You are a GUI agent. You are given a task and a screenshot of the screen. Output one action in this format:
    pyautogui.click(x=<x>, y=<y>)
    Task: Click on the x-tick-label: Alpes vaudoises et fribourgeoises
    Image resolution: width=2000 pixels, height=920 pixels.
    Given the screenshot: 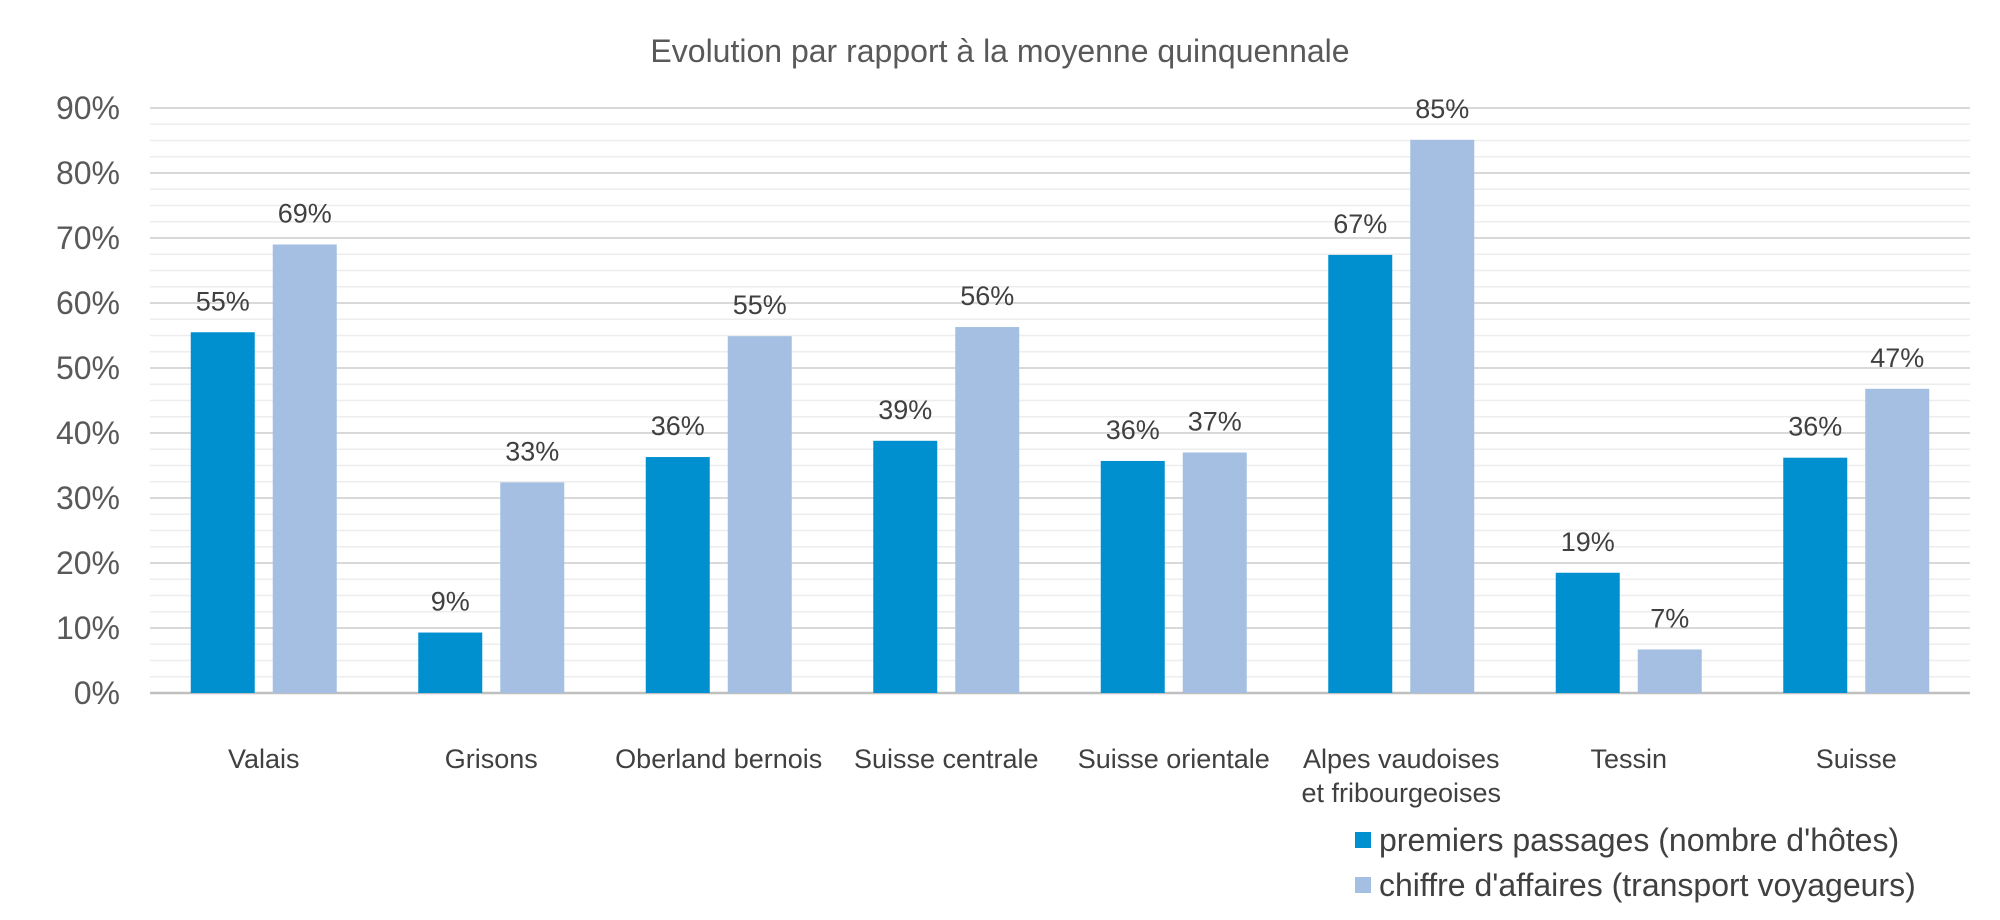 What is the action you would take?
    pyautogui.click(x=1401, y=776)
    